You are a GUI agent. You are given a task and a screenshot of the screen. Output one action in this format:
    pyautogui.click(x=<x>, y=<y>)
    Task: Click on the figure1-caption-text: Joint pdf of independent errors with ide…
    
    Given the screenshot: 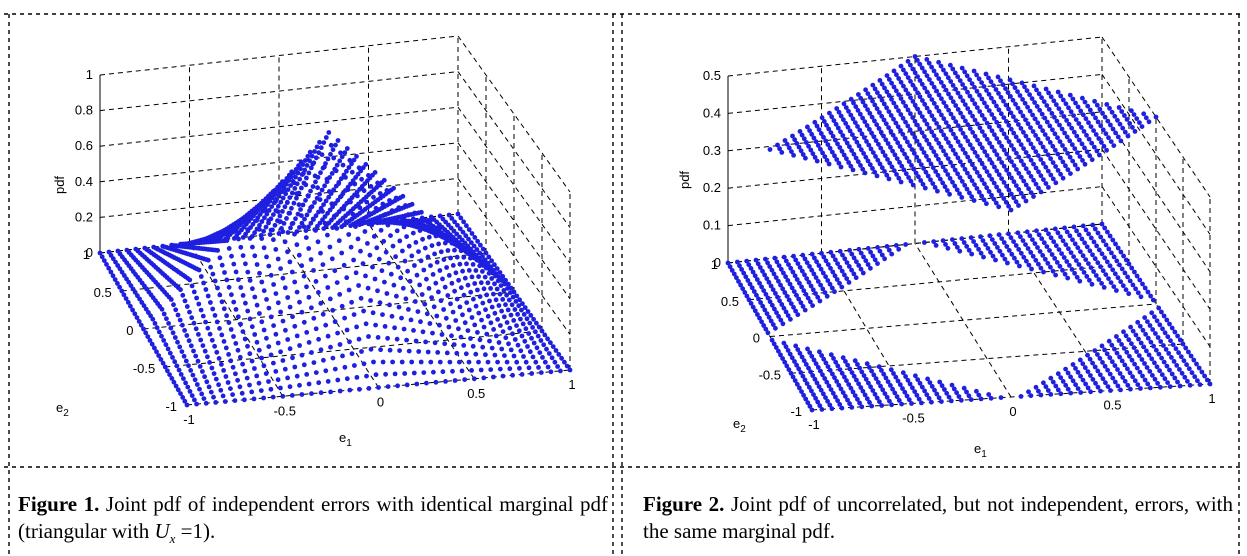 What is the action you would take?
    pyautogui.click(x=313, y=517)
    